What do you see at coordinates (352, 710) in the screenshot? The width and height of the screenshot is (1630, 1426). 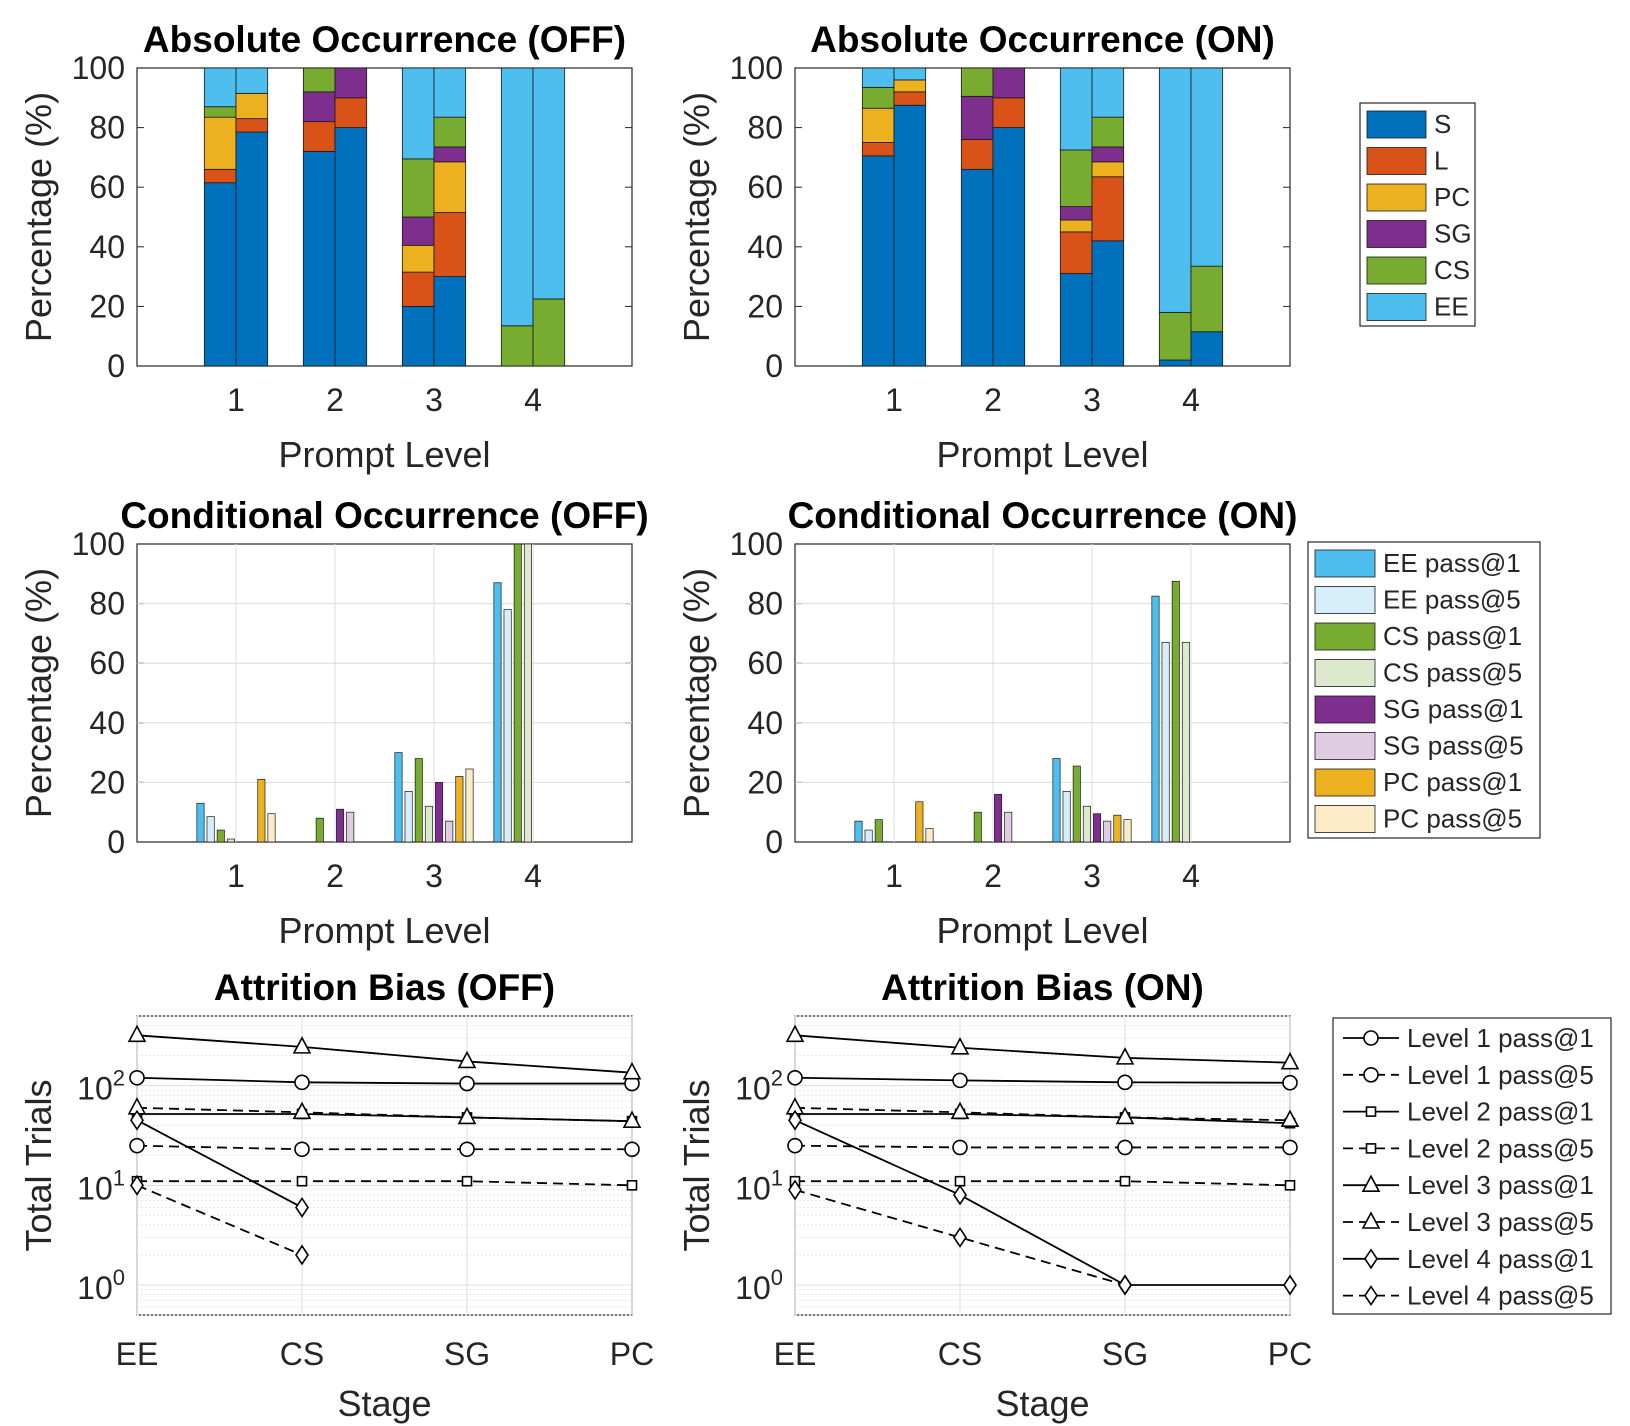 I see `panel-3: 0 20 40 60 80 100 1 2 3 4` at bounding box center [352, 710].